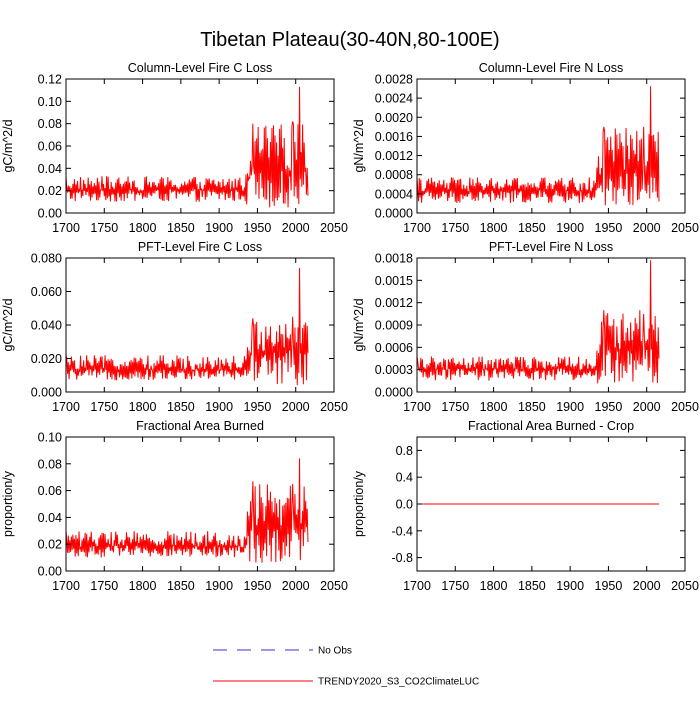  Describe the element at coordinates (538, 146) in the screenshot. I see `series-line-col_fire_n` at that location.